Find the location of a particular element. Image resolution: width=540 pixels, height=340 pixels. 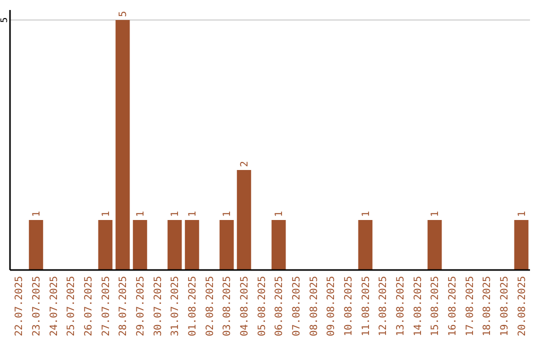

x-tick-label: 04.08.2025 is located at coordinates (245, 306).